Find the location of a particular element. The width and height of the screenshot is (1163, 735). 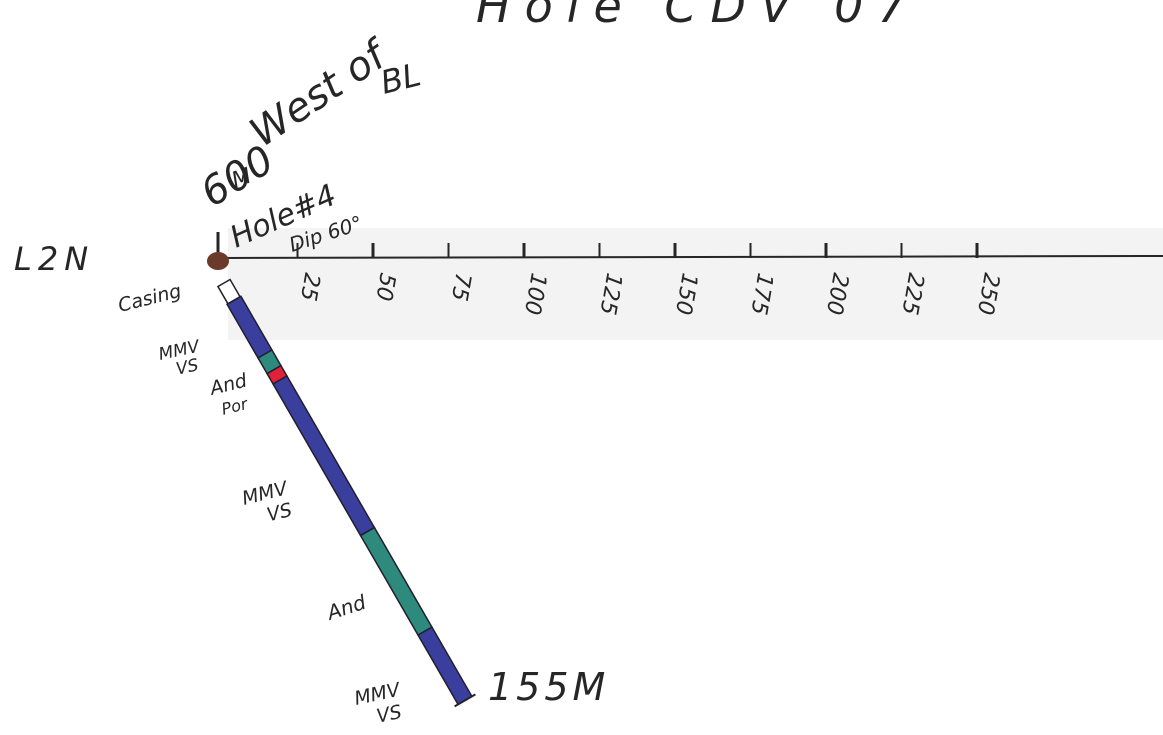

drill-hole-trace is located at coordinates (346, 493).